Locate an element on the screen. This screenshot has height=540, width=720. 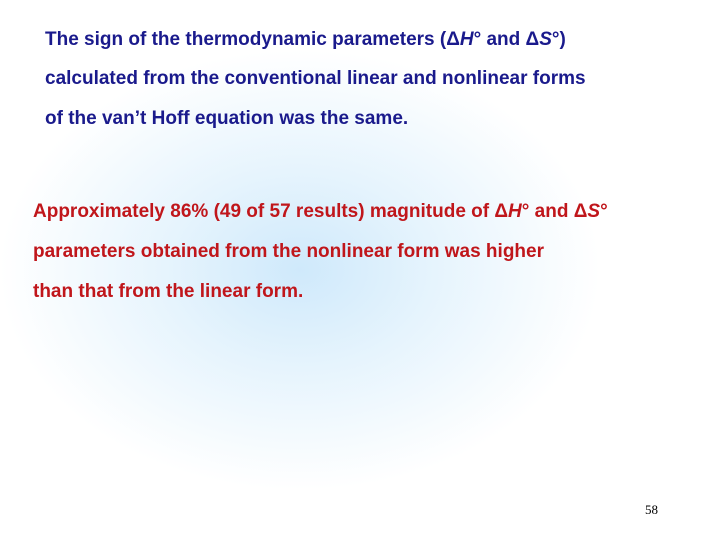
page-number: 58 is located at coordinates (651, 509).